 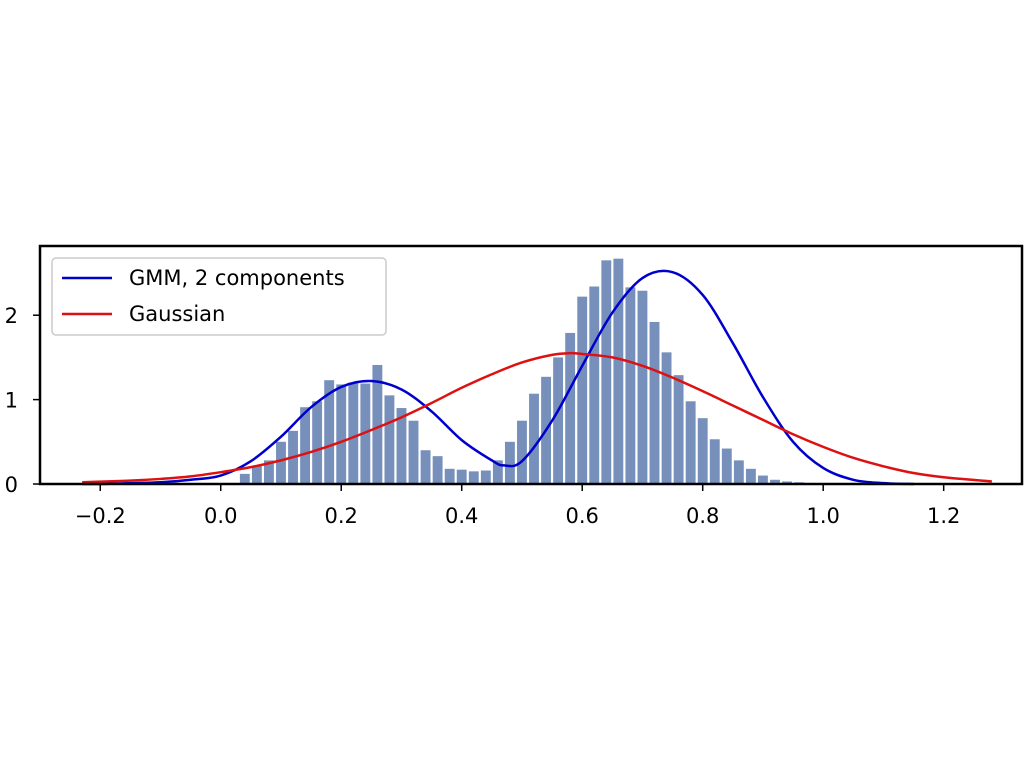 What do you see at coordinates (341, 516) in the screenshot?
I see `x-tick-label: 0.2` at bounding box center [341, 516].